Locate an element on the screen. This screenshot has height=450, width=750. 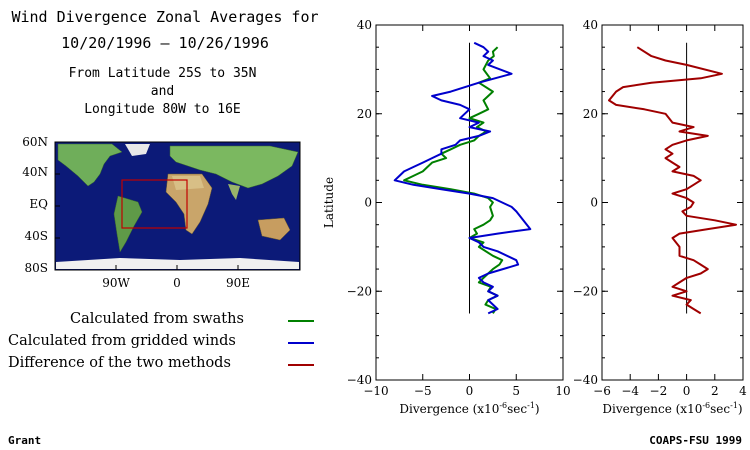
map-north-america is located at coordinates (90, 165).